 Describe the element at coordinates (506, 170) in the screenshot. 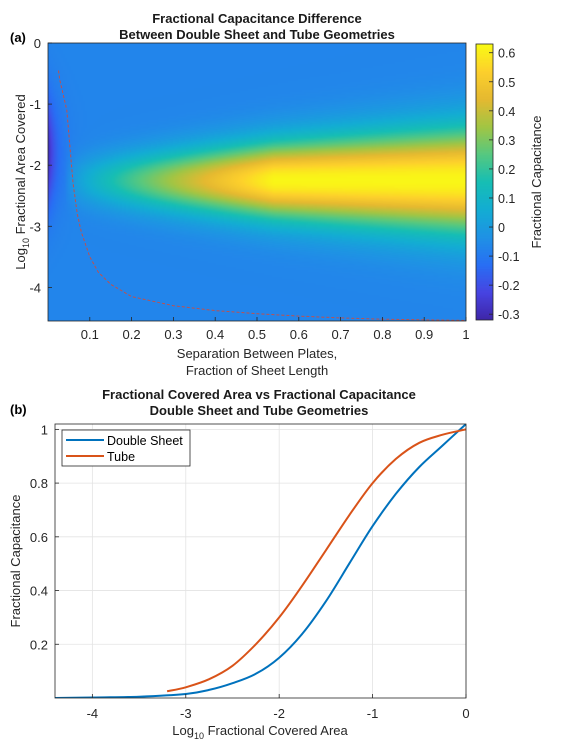

I see `colorbar-tick-label: 0.2` at that location.